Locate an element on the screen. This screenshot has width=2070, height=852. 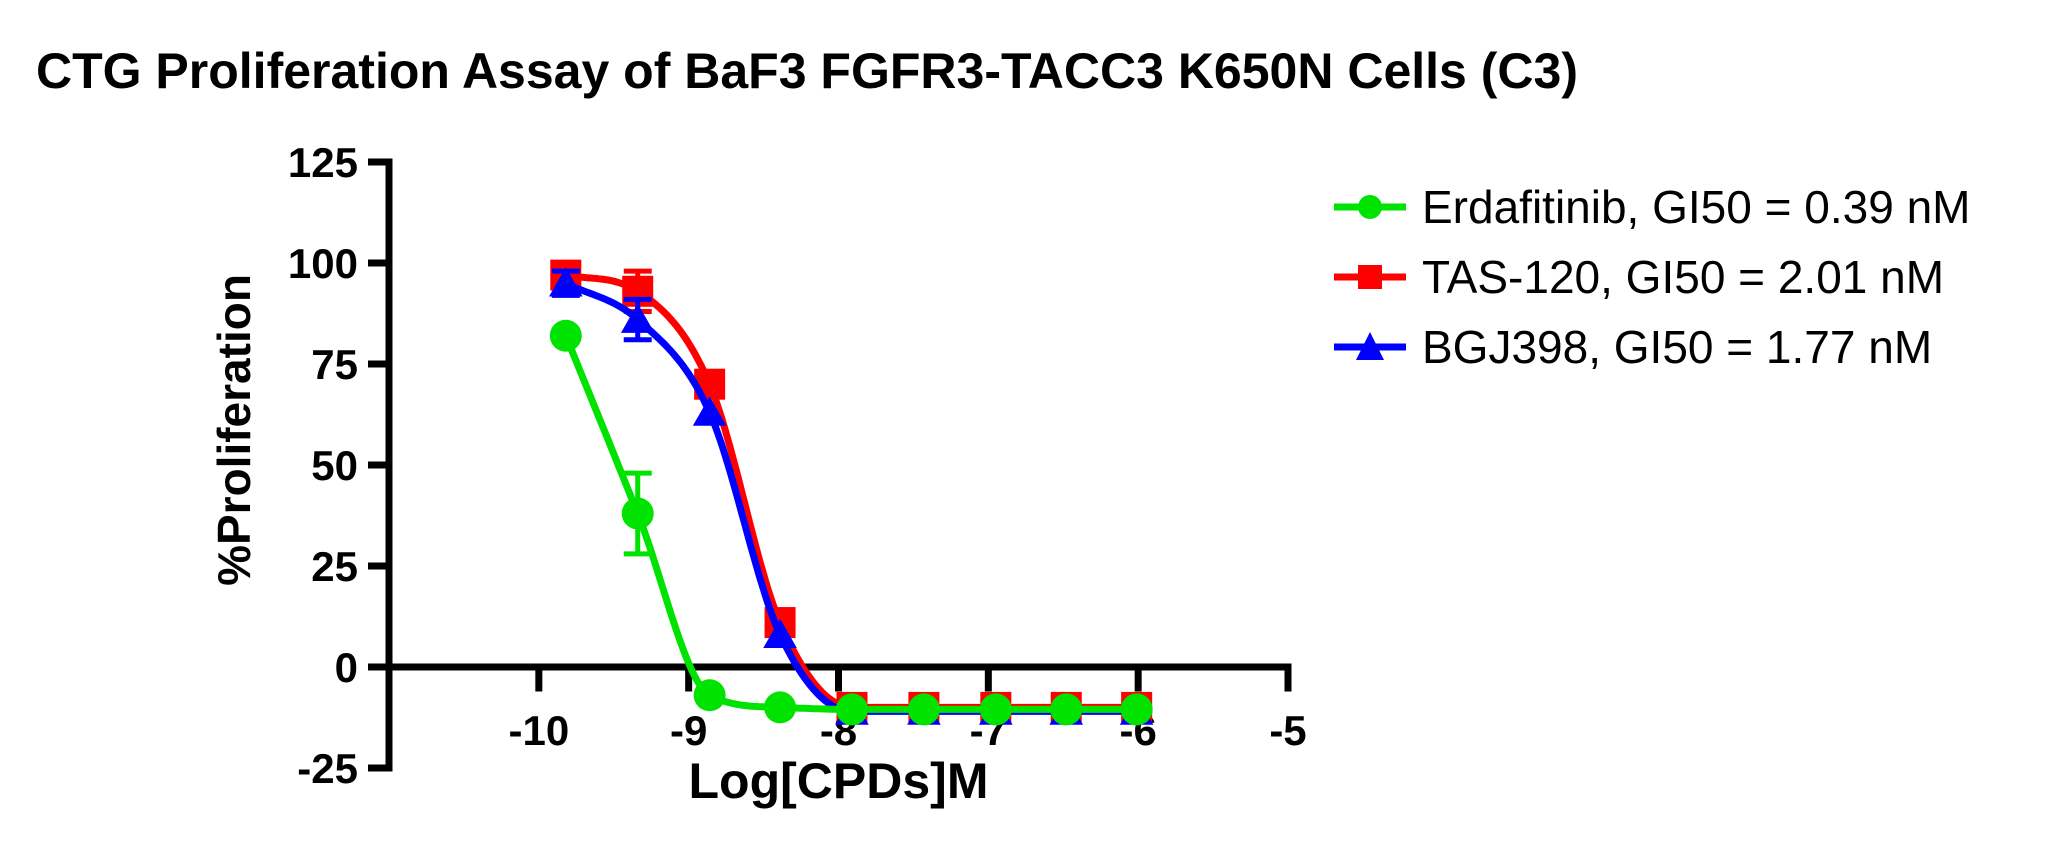
x-tick-label: -9 is located at coordinates (688, 730).